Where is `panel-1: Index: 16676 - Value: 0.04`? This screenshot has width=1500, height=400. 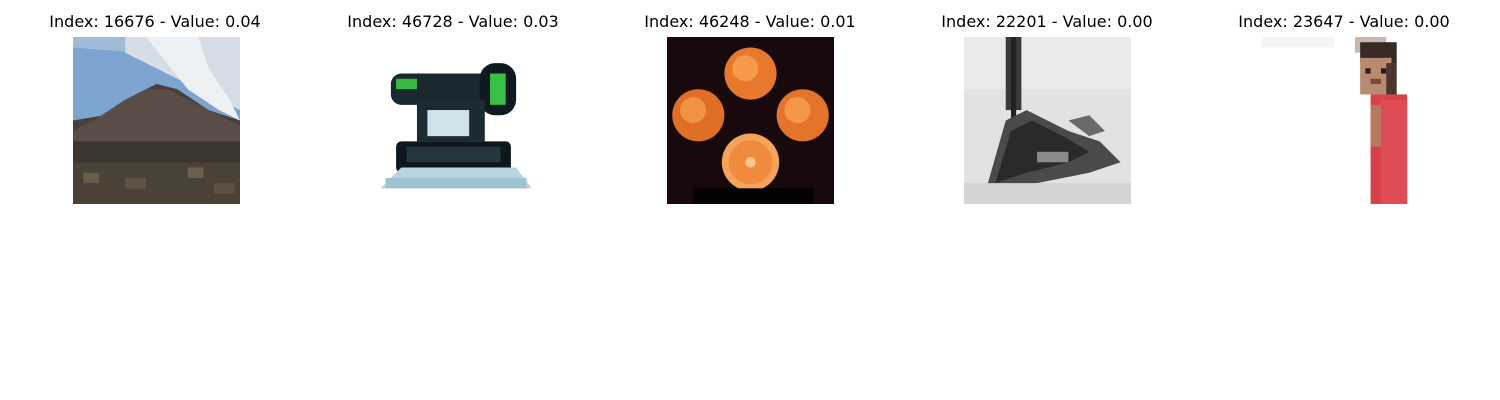
panel-1: Index: 16676 - Value: 0.04 is located at coordinates (155, 105).